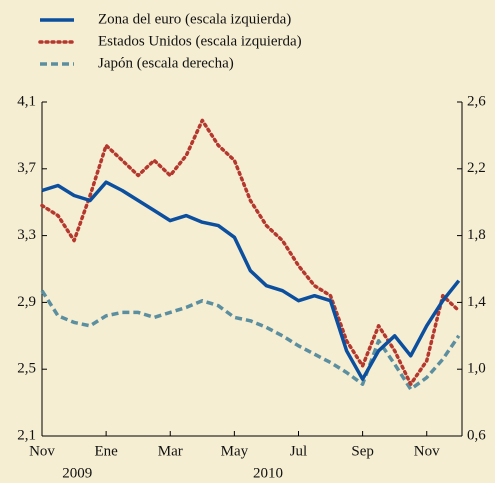  Describe the element at coordinates (476, 235) in the screenshot. I see `y2-tick-label: 1,8` at that location.